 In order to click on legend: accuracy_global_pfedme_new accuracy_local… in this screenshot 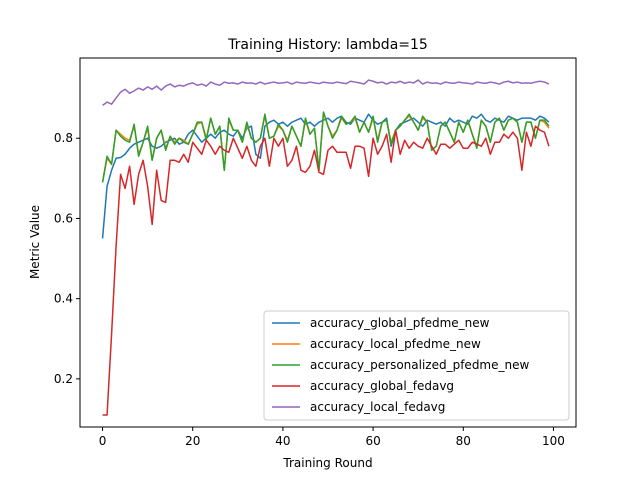, I will do `click(416, 365)`.